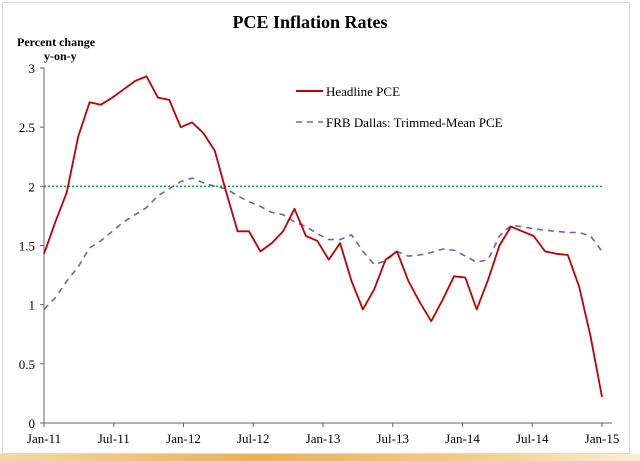 Image resolution: width=640 pixels, height=461 pixels. I want to click on x-tick-label: Jul-11, so click(114, 438).